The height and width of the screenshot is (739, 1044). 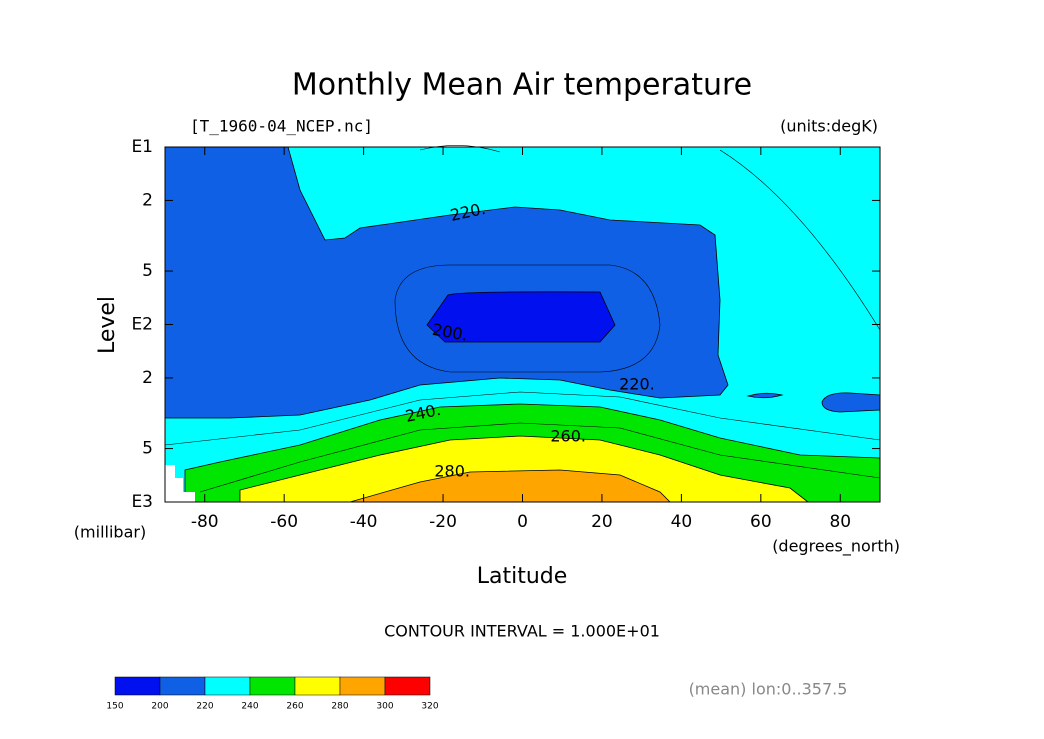 I want to click on contour-label: 260., so click(x=568, y=435).